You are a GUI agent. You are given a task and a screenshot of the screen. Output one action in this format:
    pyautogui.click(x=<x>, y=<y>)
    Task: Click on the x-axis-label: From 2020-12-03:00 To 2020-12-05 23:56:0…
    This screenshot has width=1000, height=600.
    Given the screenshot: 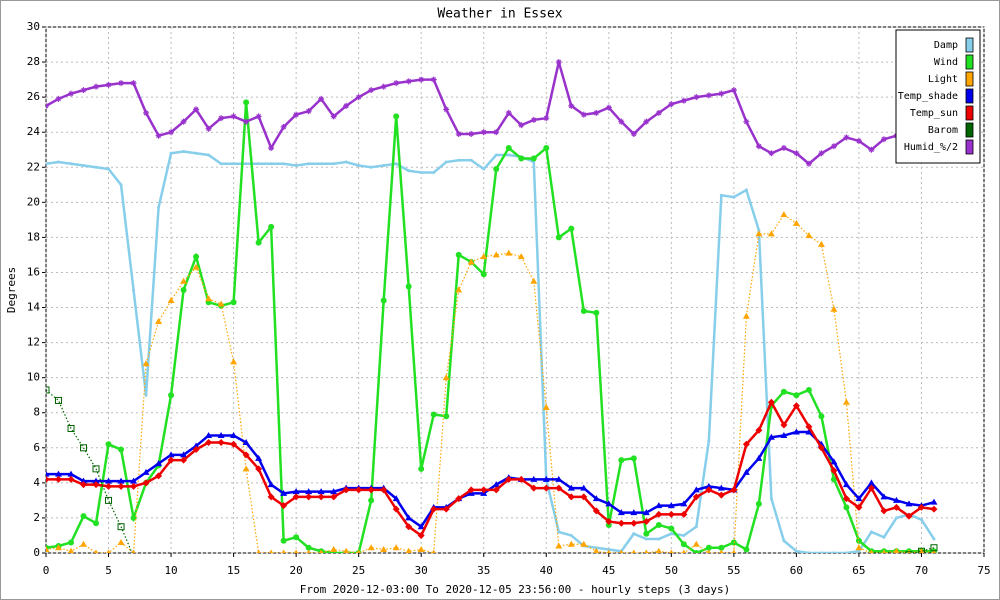 What is the action you would take?
    pyautogui.click(x=515, y=589)
    